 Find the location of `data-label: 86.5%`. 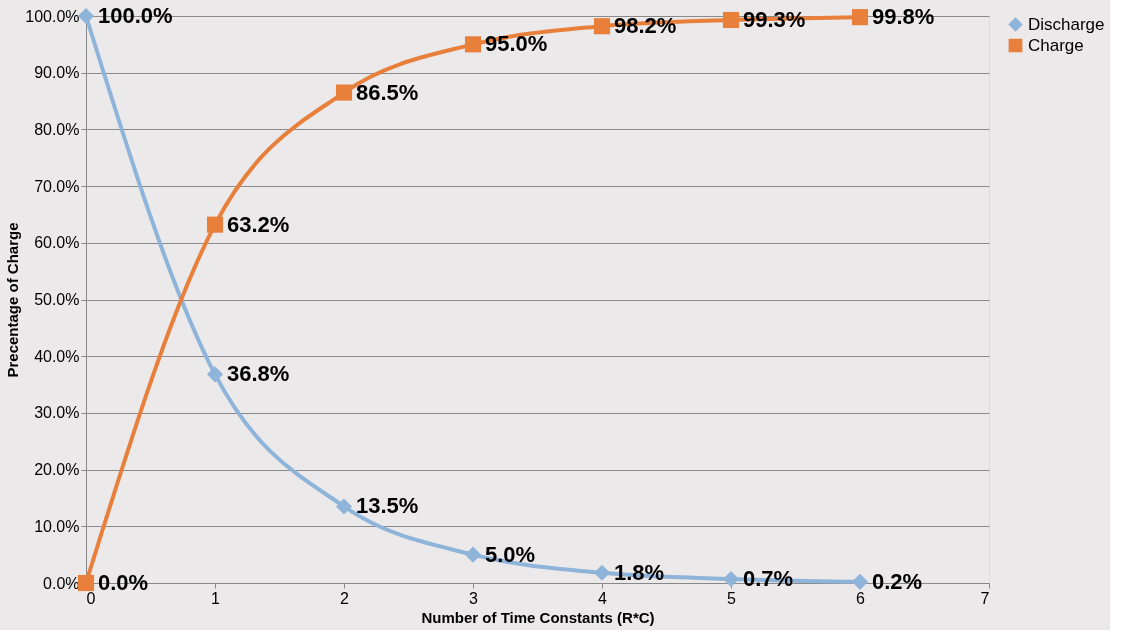

data-label: 86.5% is located at coordinates (387, 92).